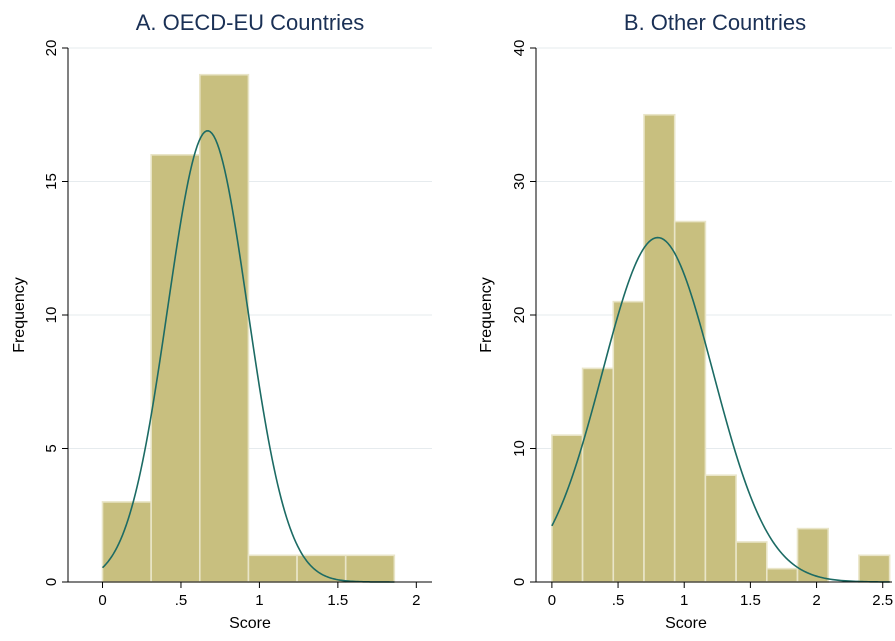  I want to click on chart-title: B. Other Countries, so click(715, 22).